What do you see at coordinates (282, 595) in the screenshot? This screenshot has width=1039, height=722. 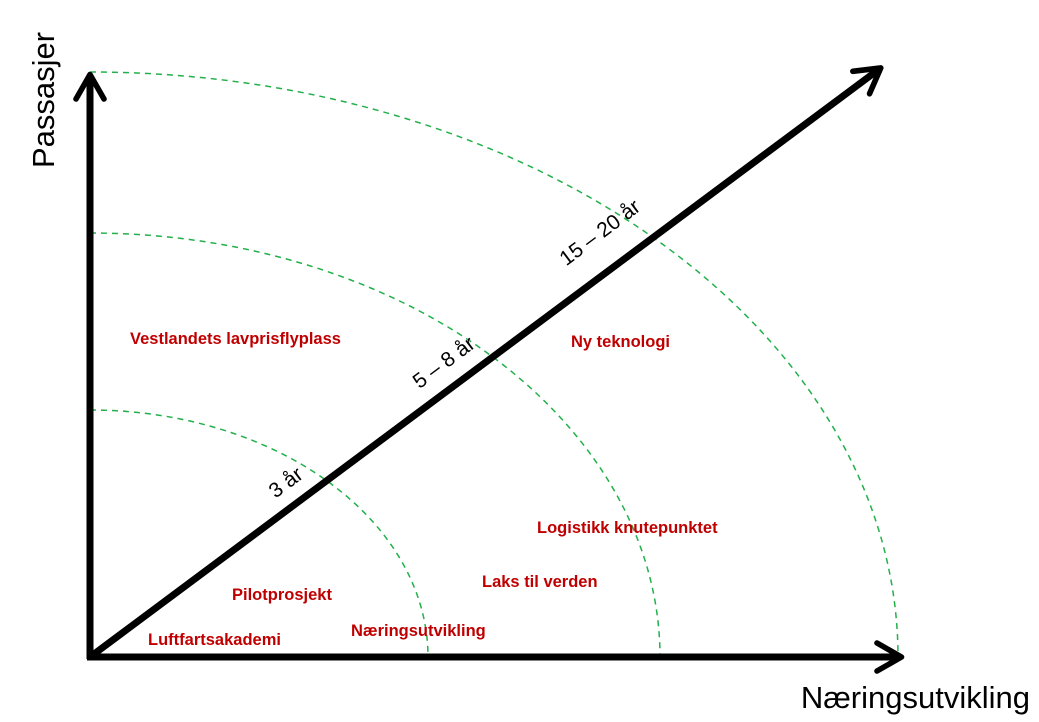 I see `project-label: Pilotprosjekt` at bounding box center [282, 595].